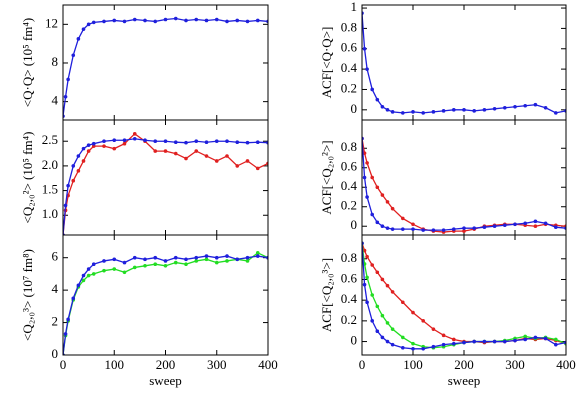 The image size is (581, 400). I want to click on y-tick-label: 4, so click(55, 100).